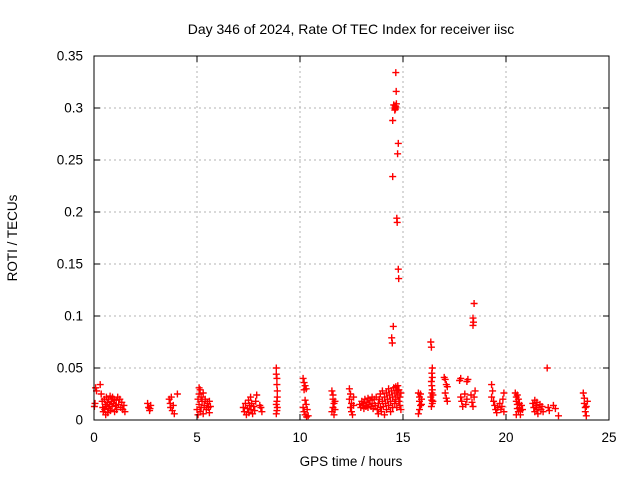 This screenshot has height=480, width=640. I want to click on y-tick-label: 0.3, so click(73, 108).